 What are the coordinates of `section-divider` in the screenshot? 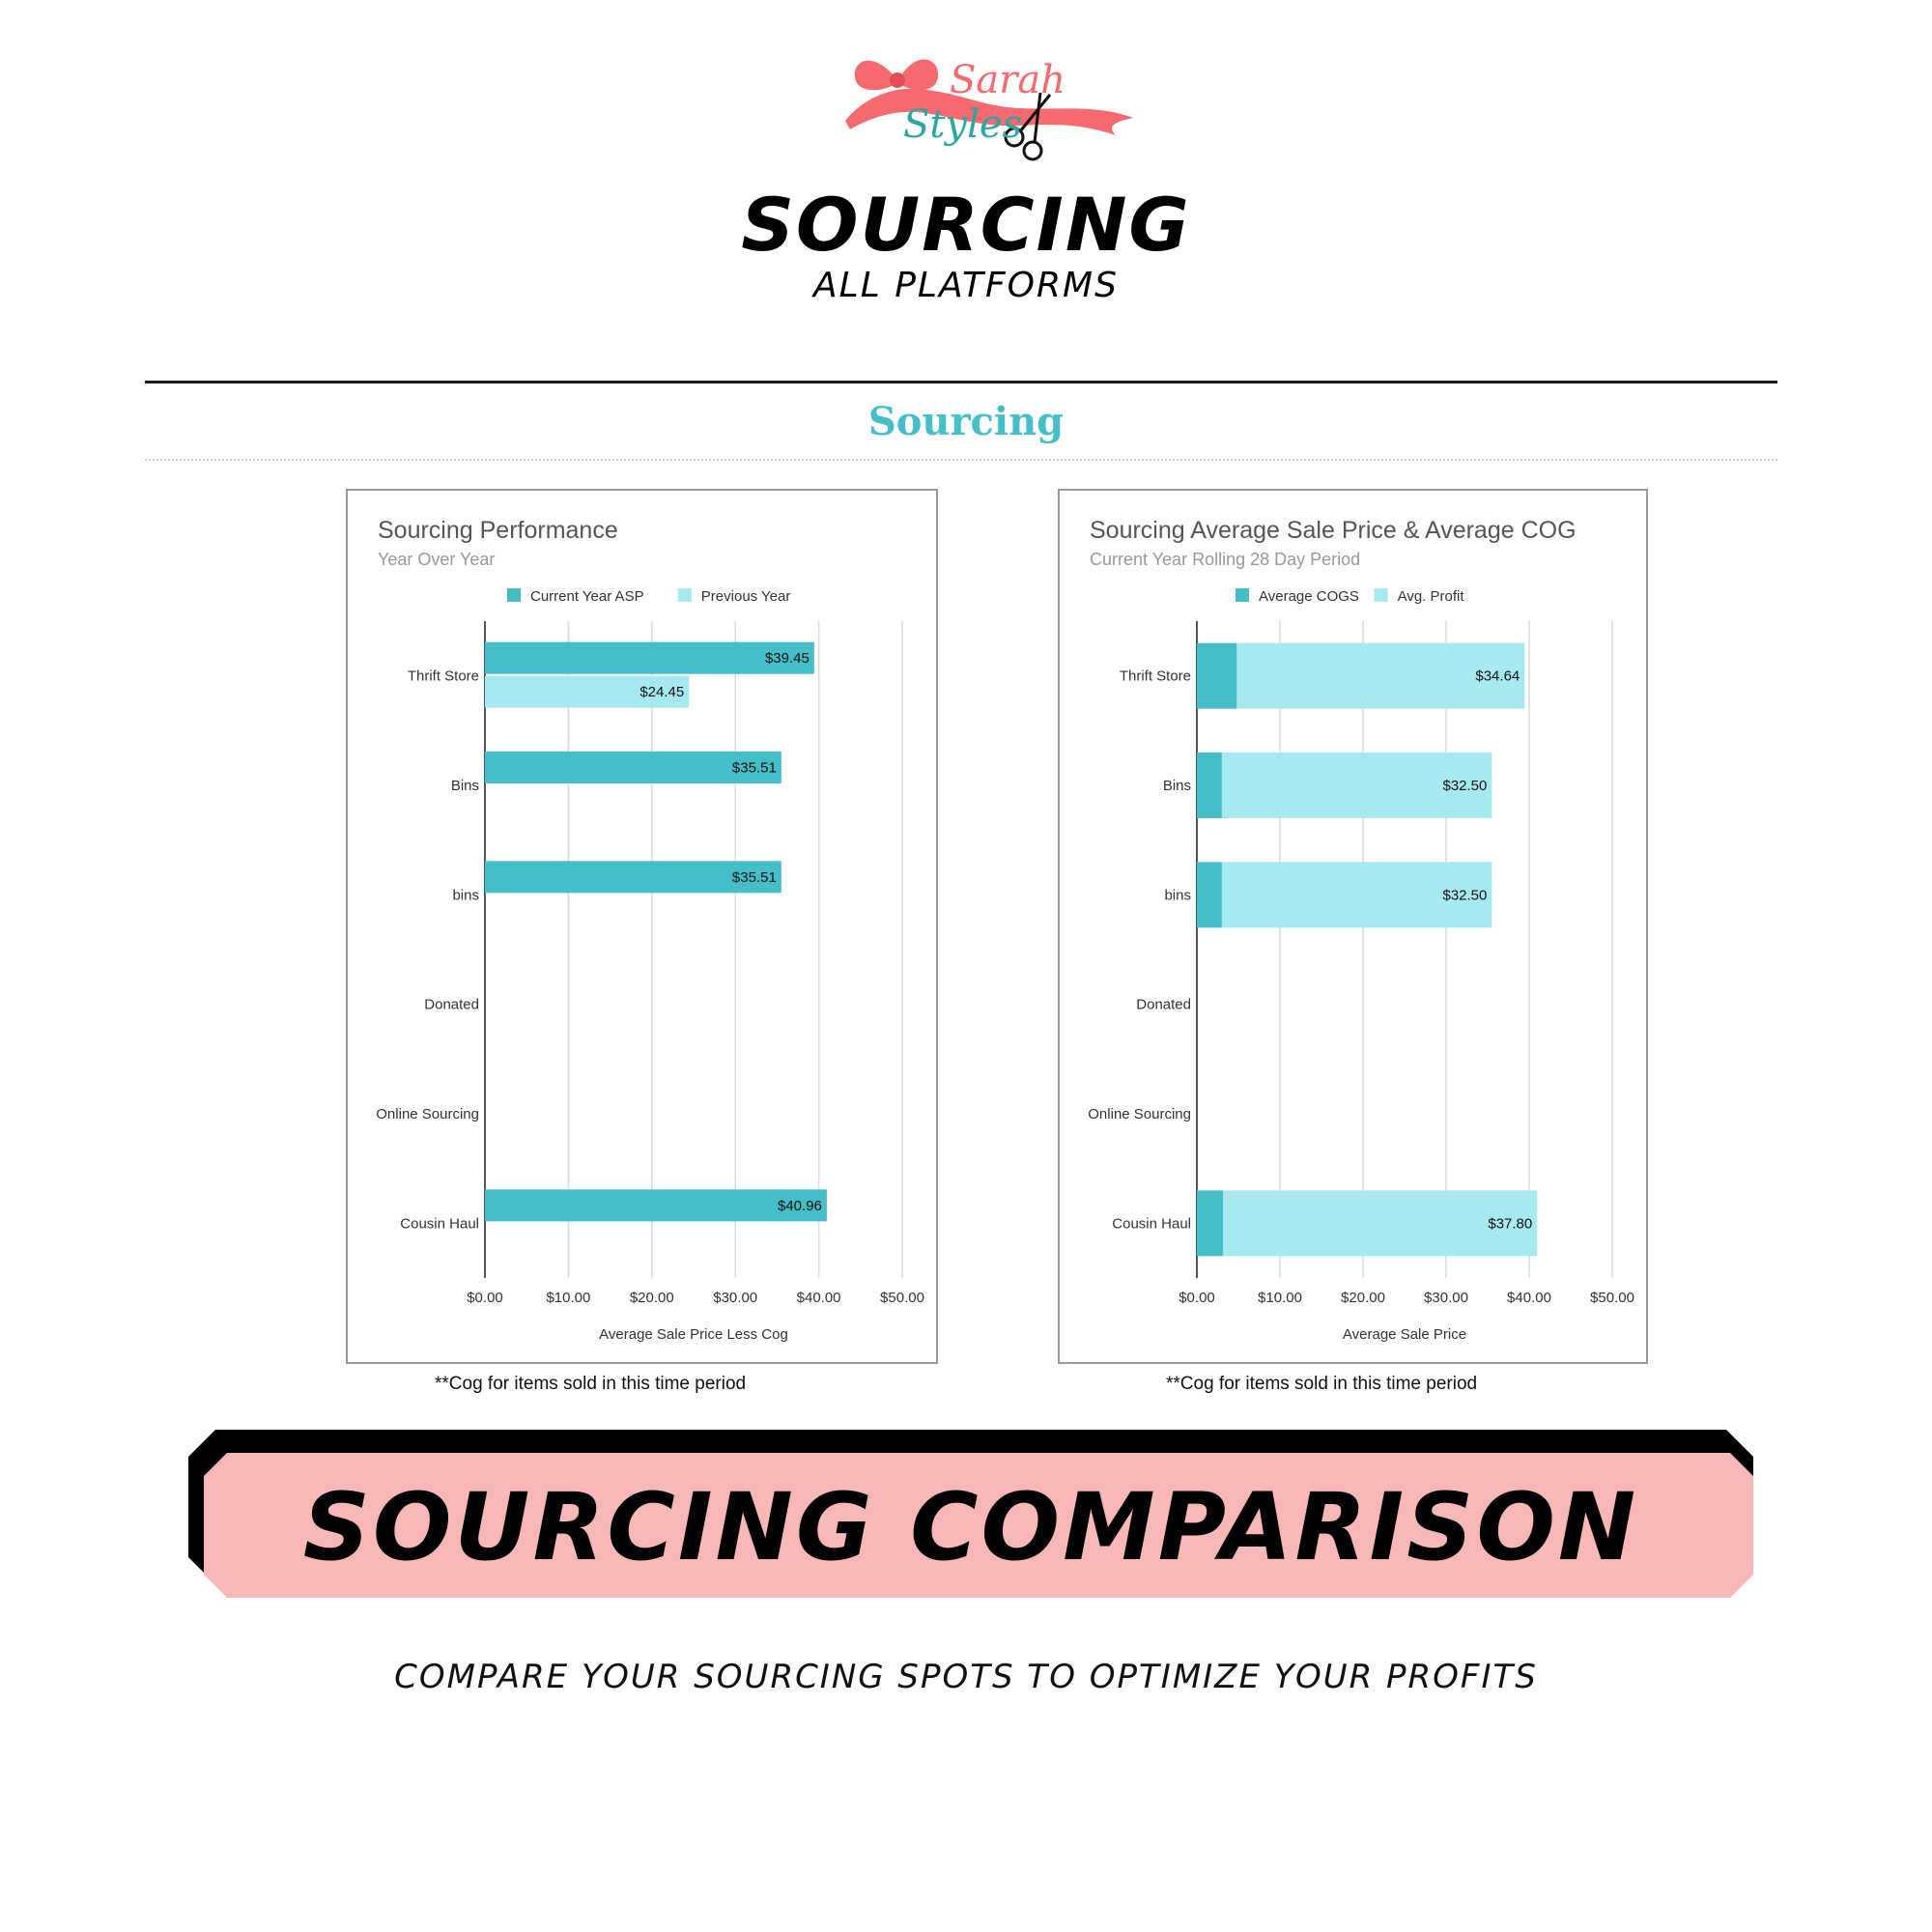 It's located at (961, 460).